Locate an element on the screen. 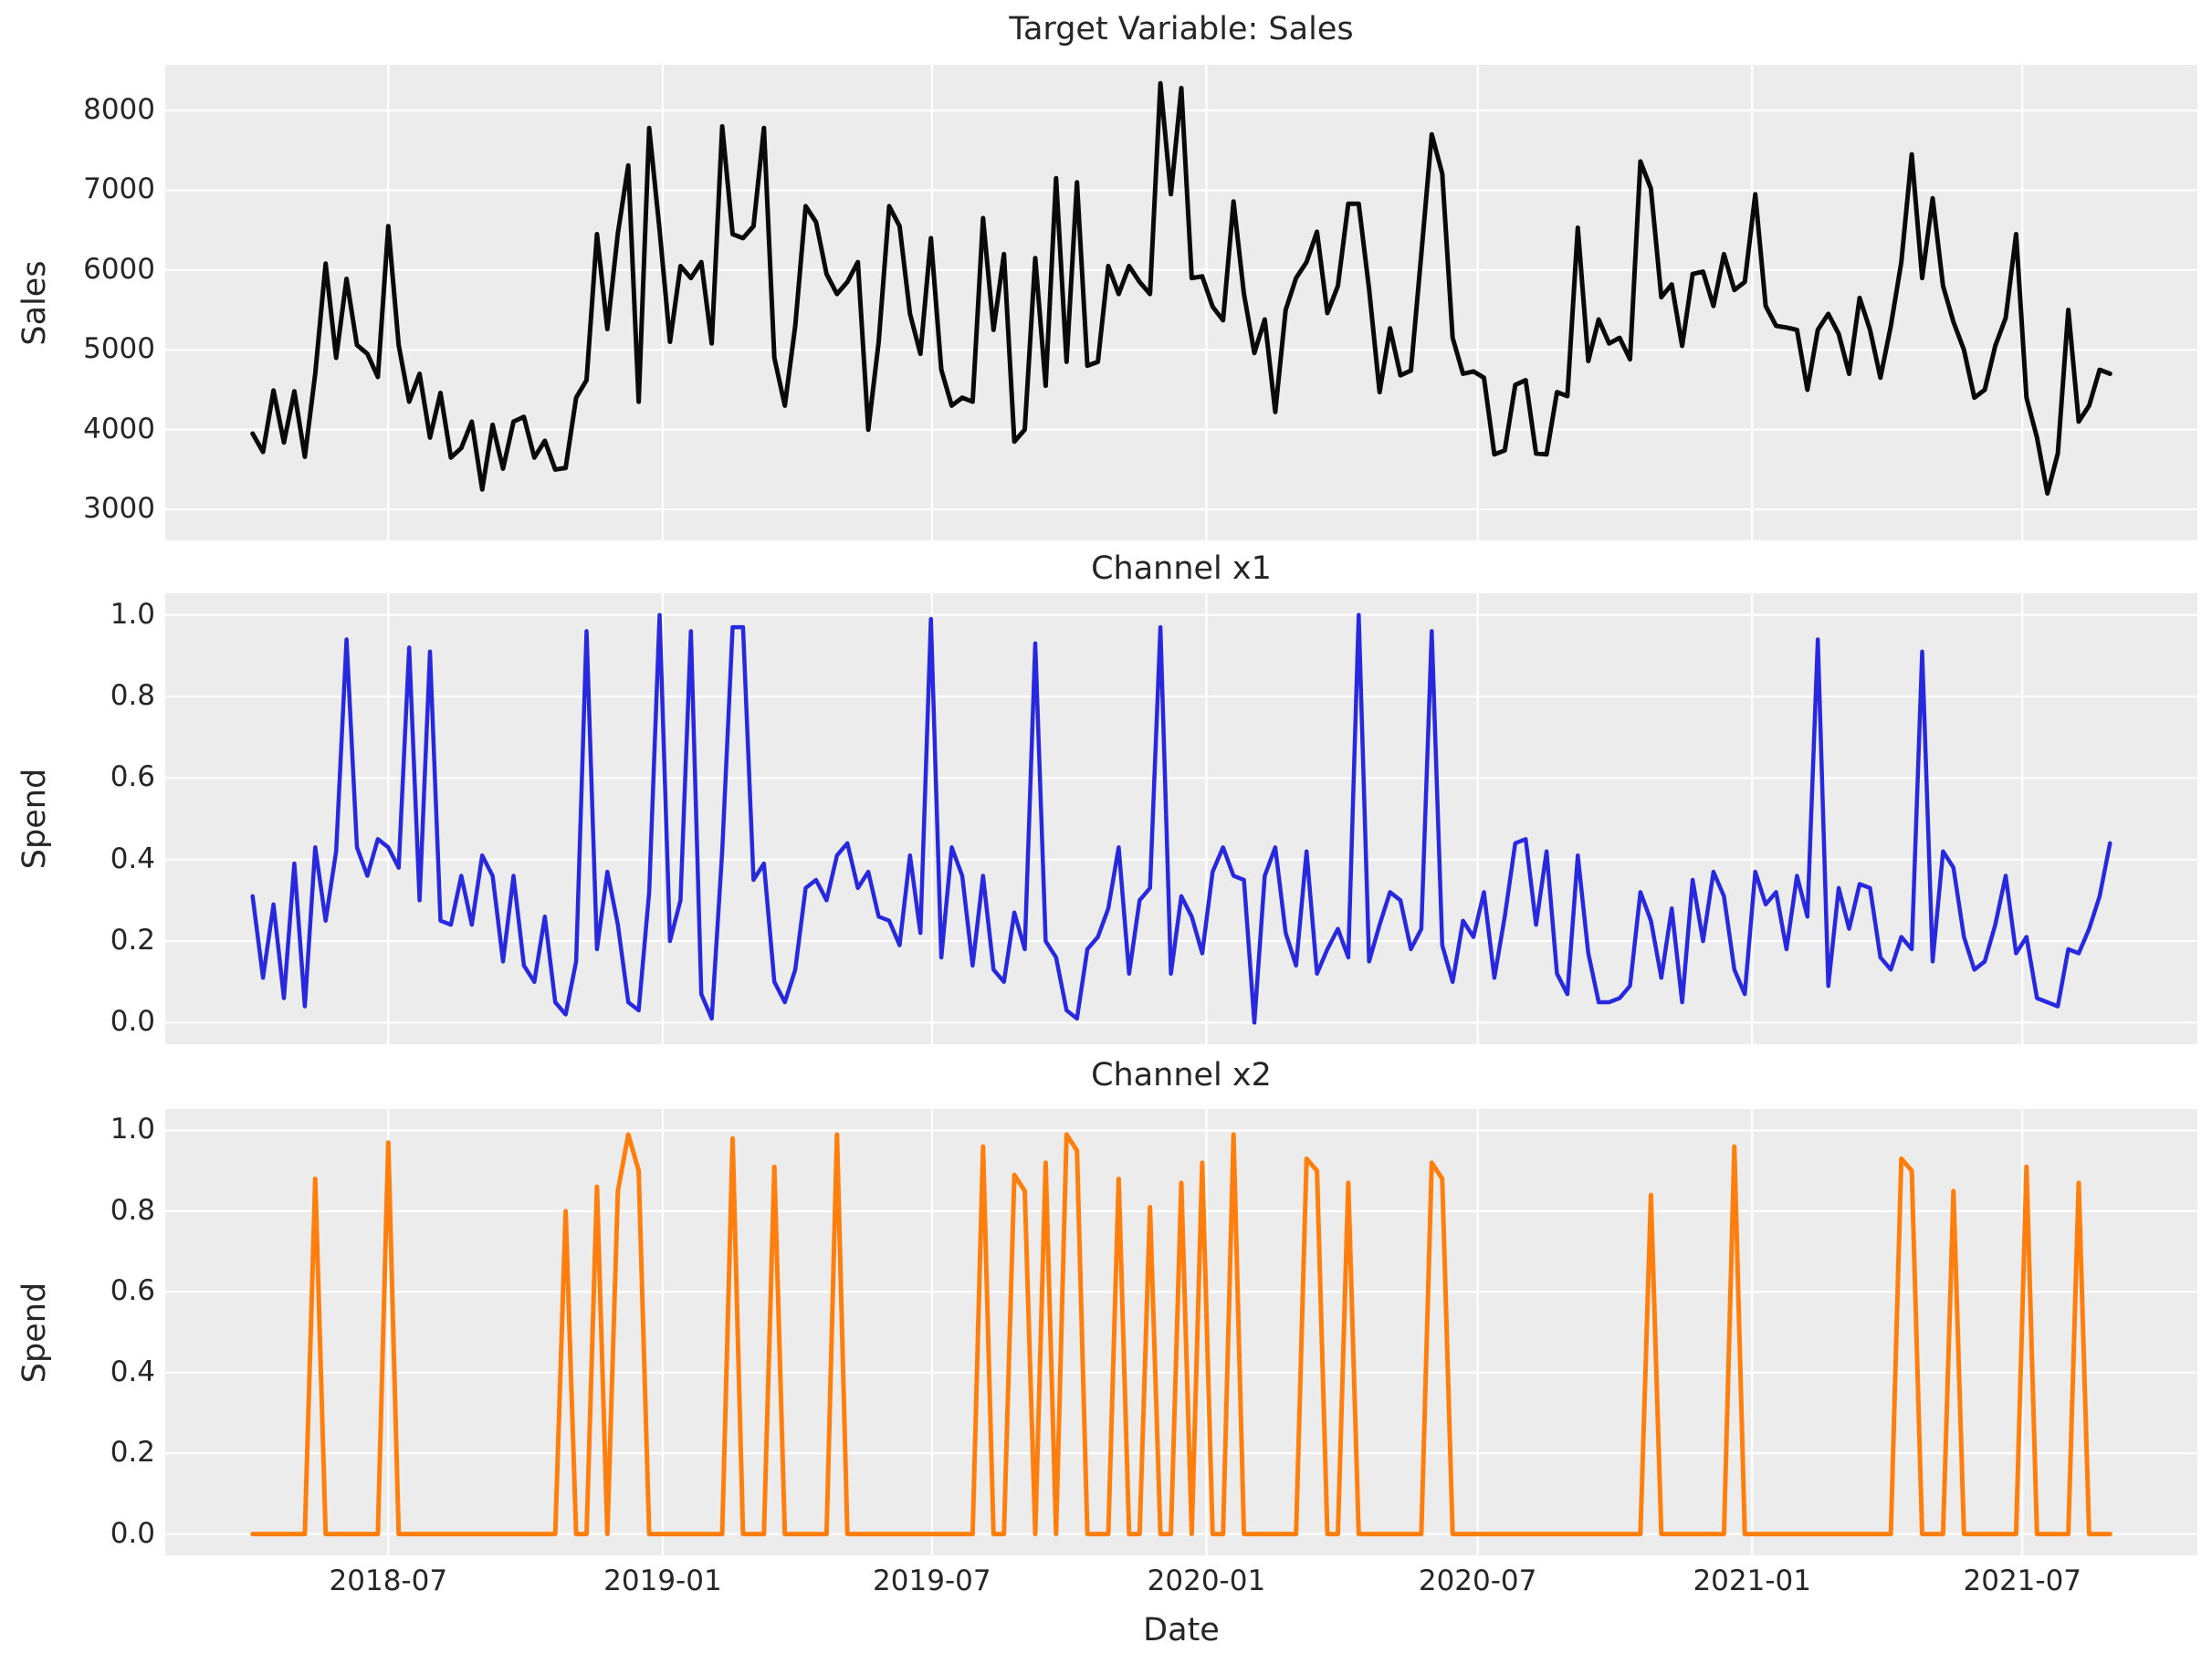 The width and height of the screenshot is (2212, 1664). y-tick-label: 3000 is located at coordinates (119, 509).